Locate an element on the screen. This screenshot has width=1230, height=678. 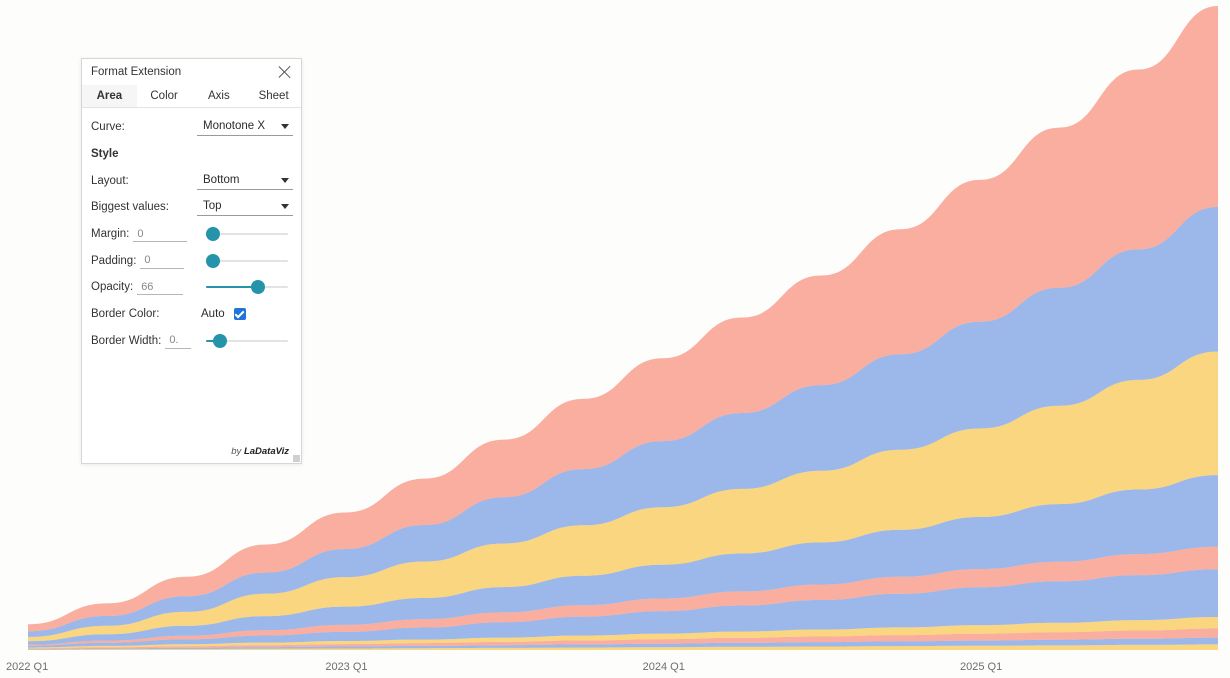
x-tick-label: 2024 Q1 is located at coordinates (664, 667).